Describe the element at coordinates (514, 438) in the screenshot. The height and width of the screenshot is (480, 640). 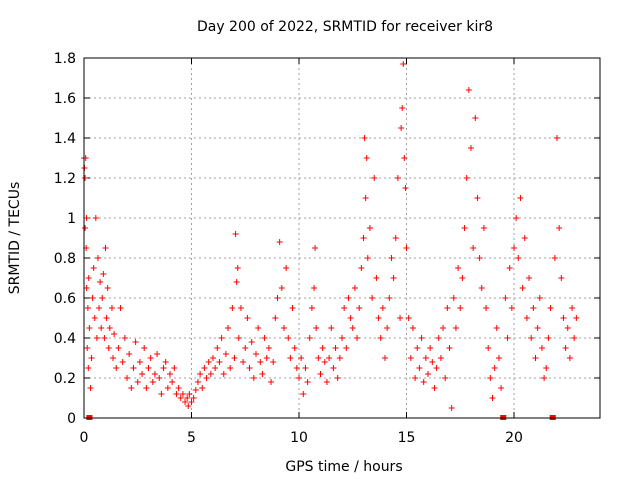
I see `x-tick-label: 20` at that location.